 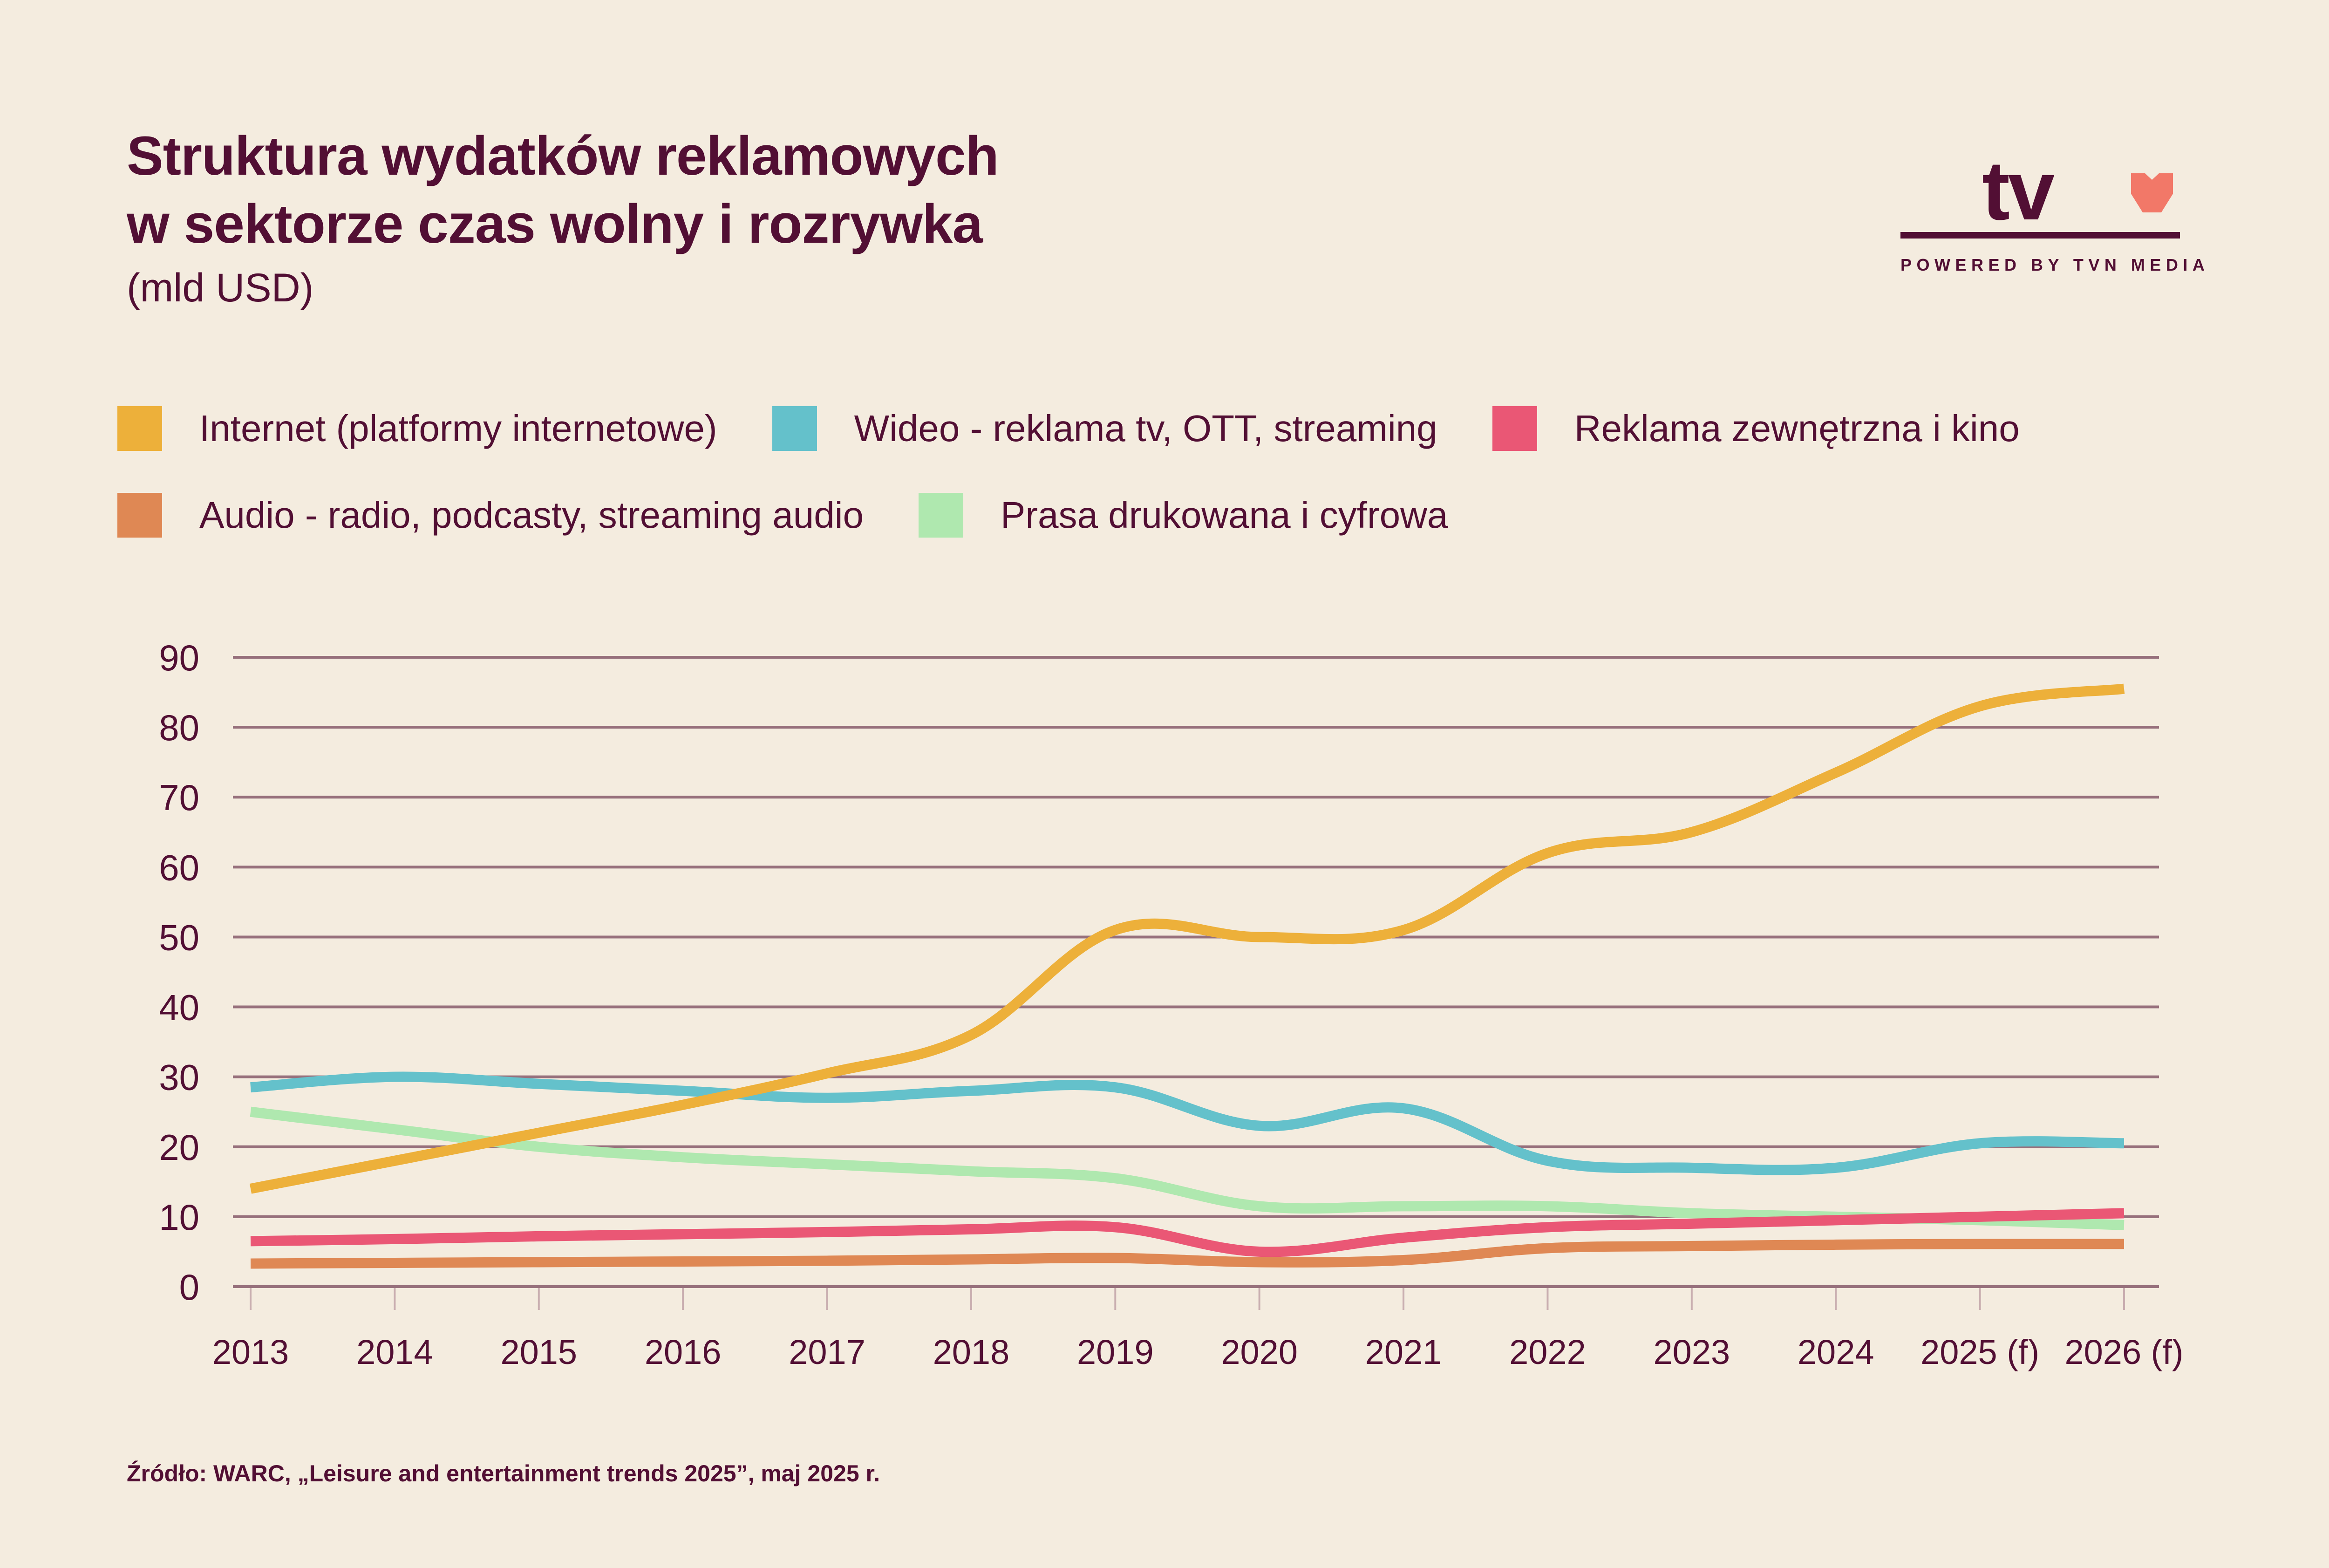 What do you see at coordinates (394, 1352) in the screenshot?
I see `x-tick-label: 2014` at bounding box center [394, 1352].